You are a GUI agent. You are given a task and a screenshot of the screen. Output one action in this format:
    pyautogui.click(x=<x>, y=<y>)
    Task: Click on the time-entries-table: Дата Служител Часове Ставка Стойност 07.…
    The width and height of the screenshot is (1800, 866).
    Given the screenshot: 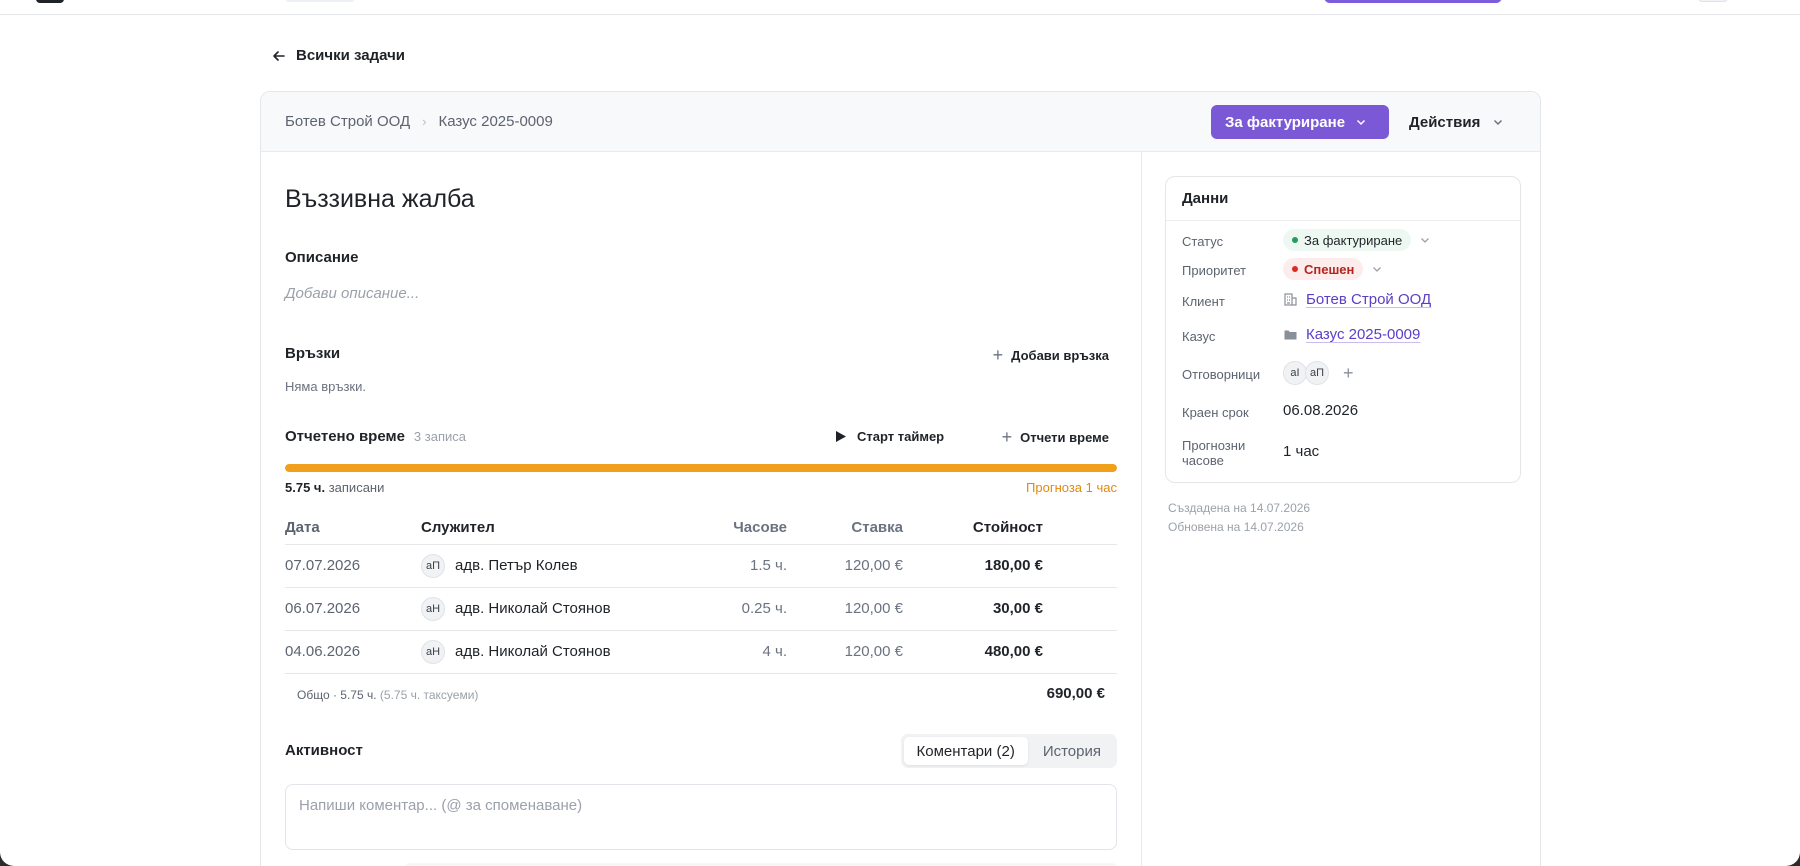 What is the action you would take?
    pyautogui.click(x=701, y=593)
    